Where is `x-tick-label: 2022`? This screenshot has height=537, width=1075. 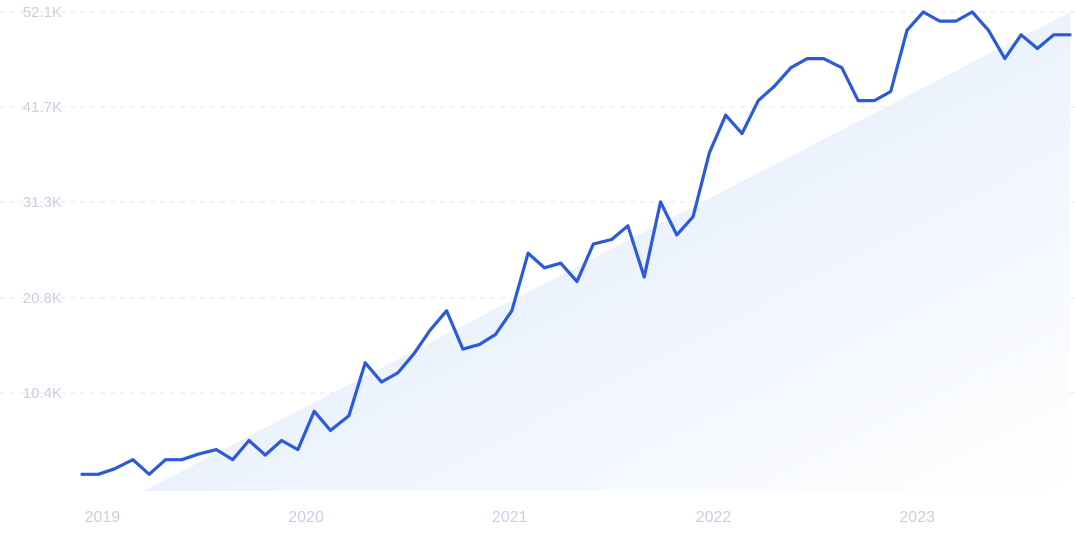 x-tick-label: 2022 is located at coordinates (714, 517).